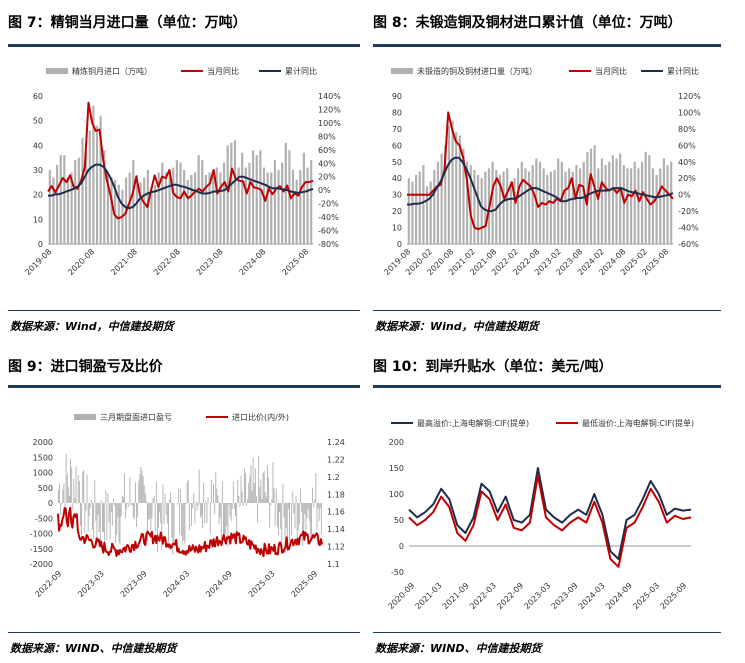 Image resolution: width=745 pixels, height=663 pixels. I want to click on y-tick-label: 100, so click(396, 494).